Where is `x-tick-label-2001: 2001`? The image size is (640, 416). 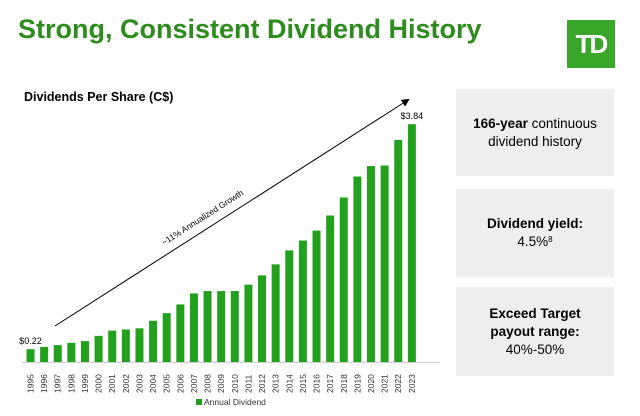
x-tick-label-2001: 2001 is located at coordinates (112, 383).